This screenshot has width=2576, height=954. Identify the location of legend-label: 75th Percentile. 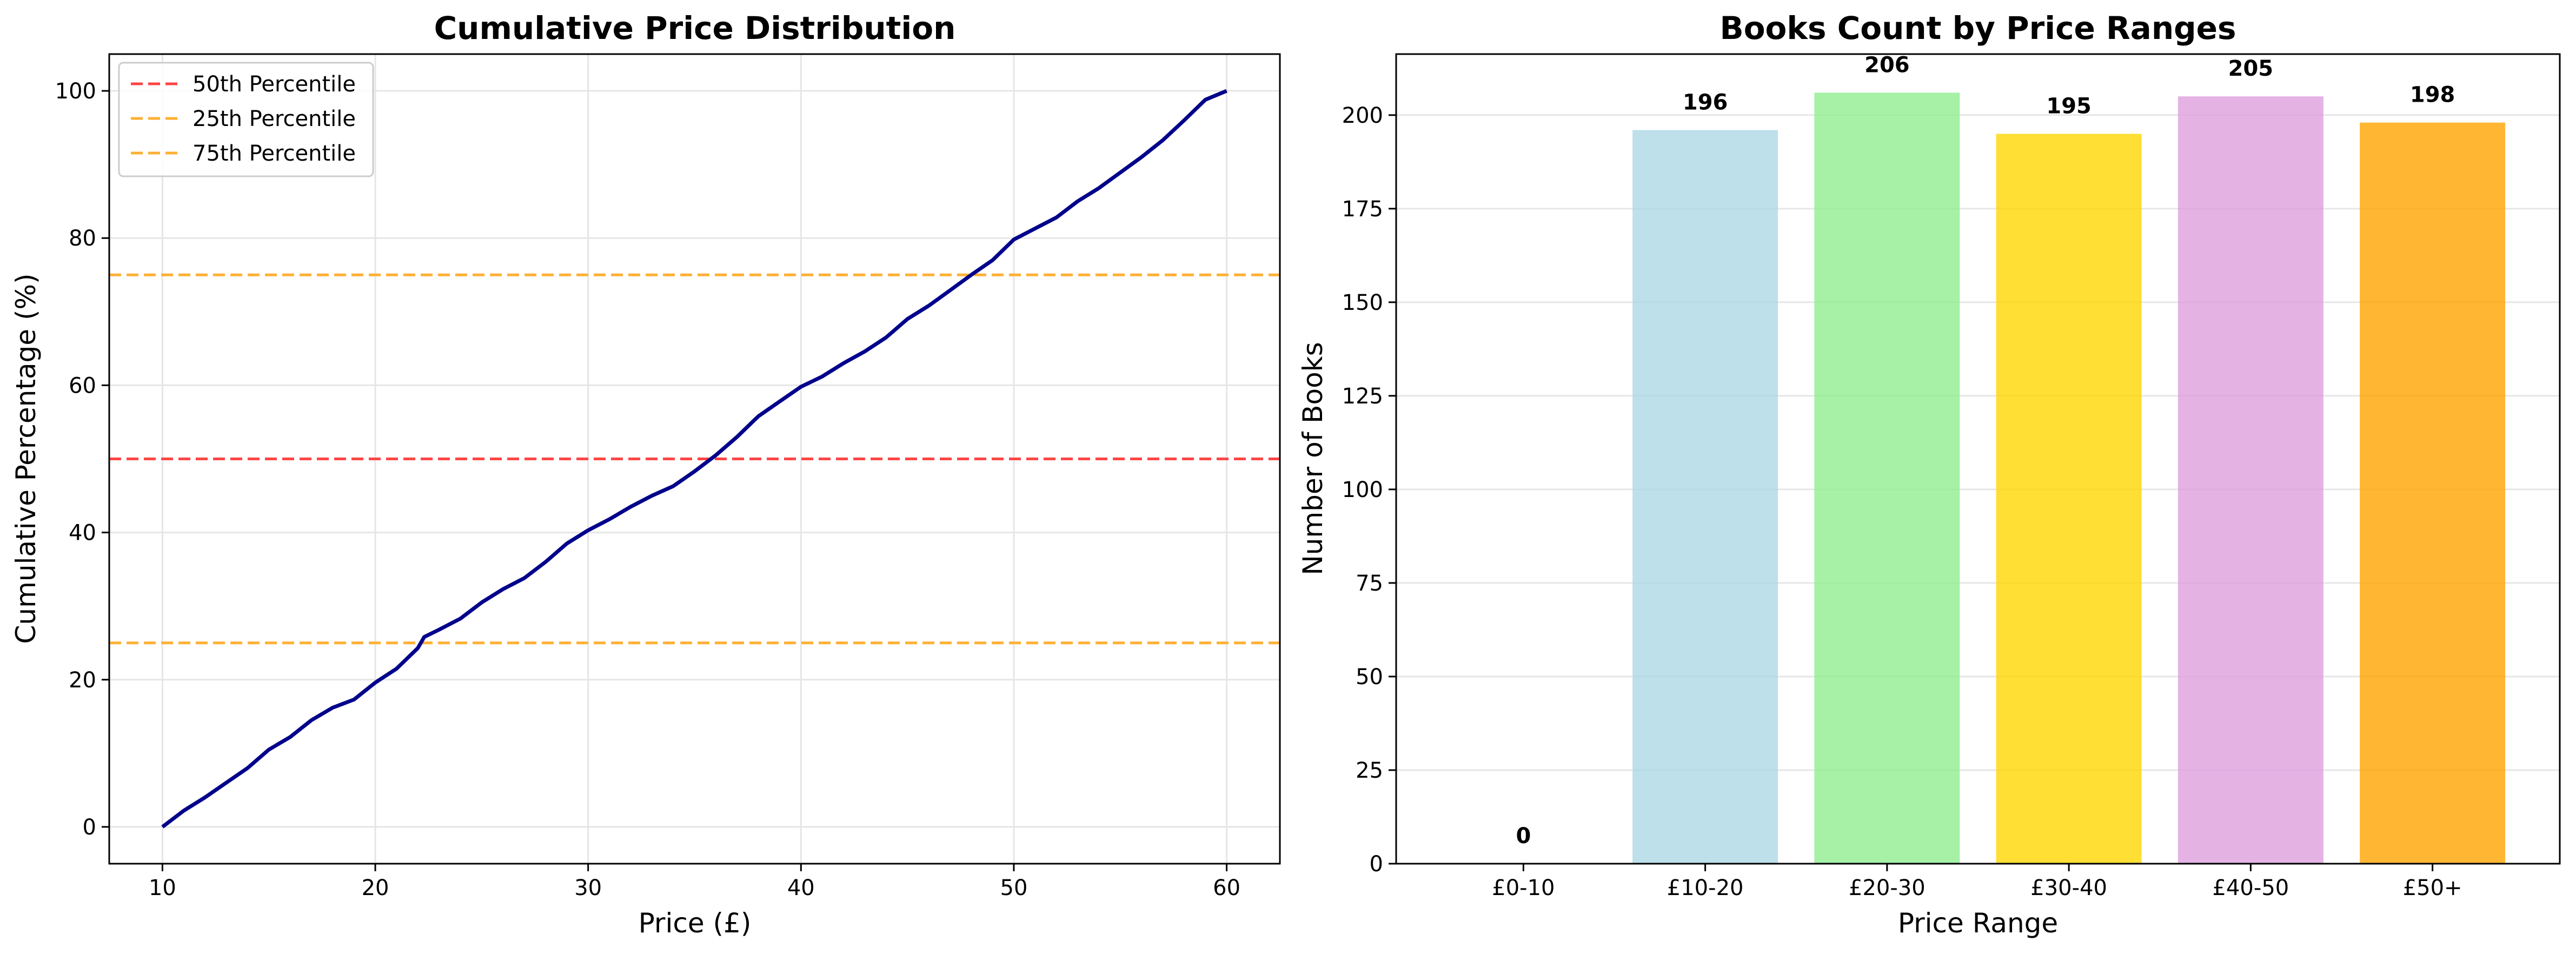
(274, 153).